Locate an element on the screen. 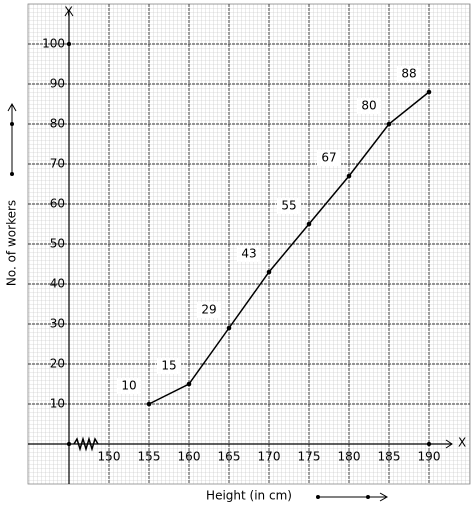 The height and width of the screenshot is (510, 474). x-axis-name: X is located at coordinates (462, 443).